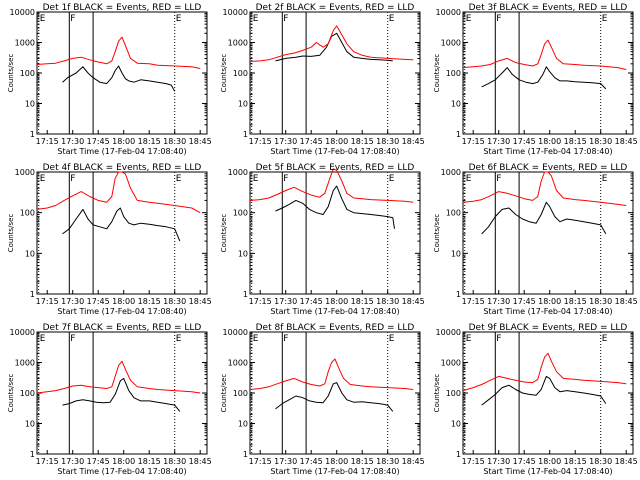 Image resolution: width=640 pixels, height=480 pixels. What do you see at coordinates (122, 8) in the screenshot?
I see `plot-title: Det 1f BLACK = Events, RED = LLD` at bounding box center [122, 8].